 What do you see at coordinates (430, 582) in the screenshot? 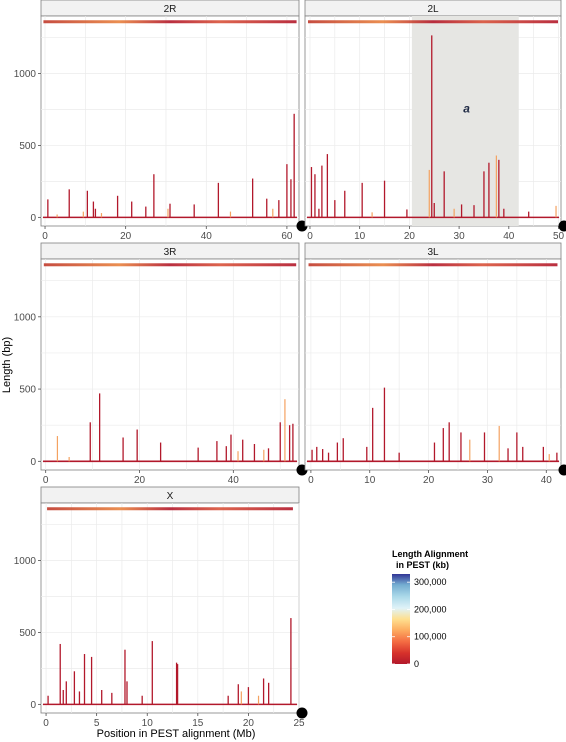
I see `legend-tick-label: 300,000` at bounding box center [430, 582].